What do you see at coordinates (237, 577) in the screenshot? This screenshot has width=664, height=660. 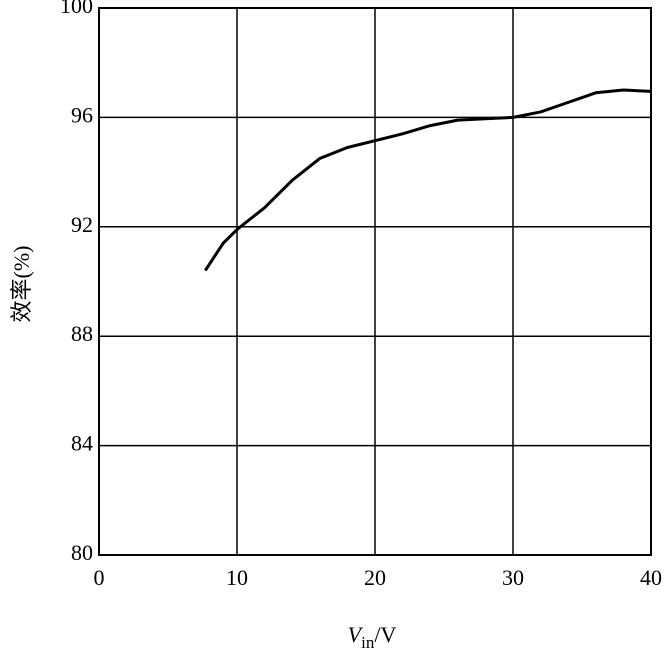 I see `x-tick-label: 10` at bounding box center [237, 577].